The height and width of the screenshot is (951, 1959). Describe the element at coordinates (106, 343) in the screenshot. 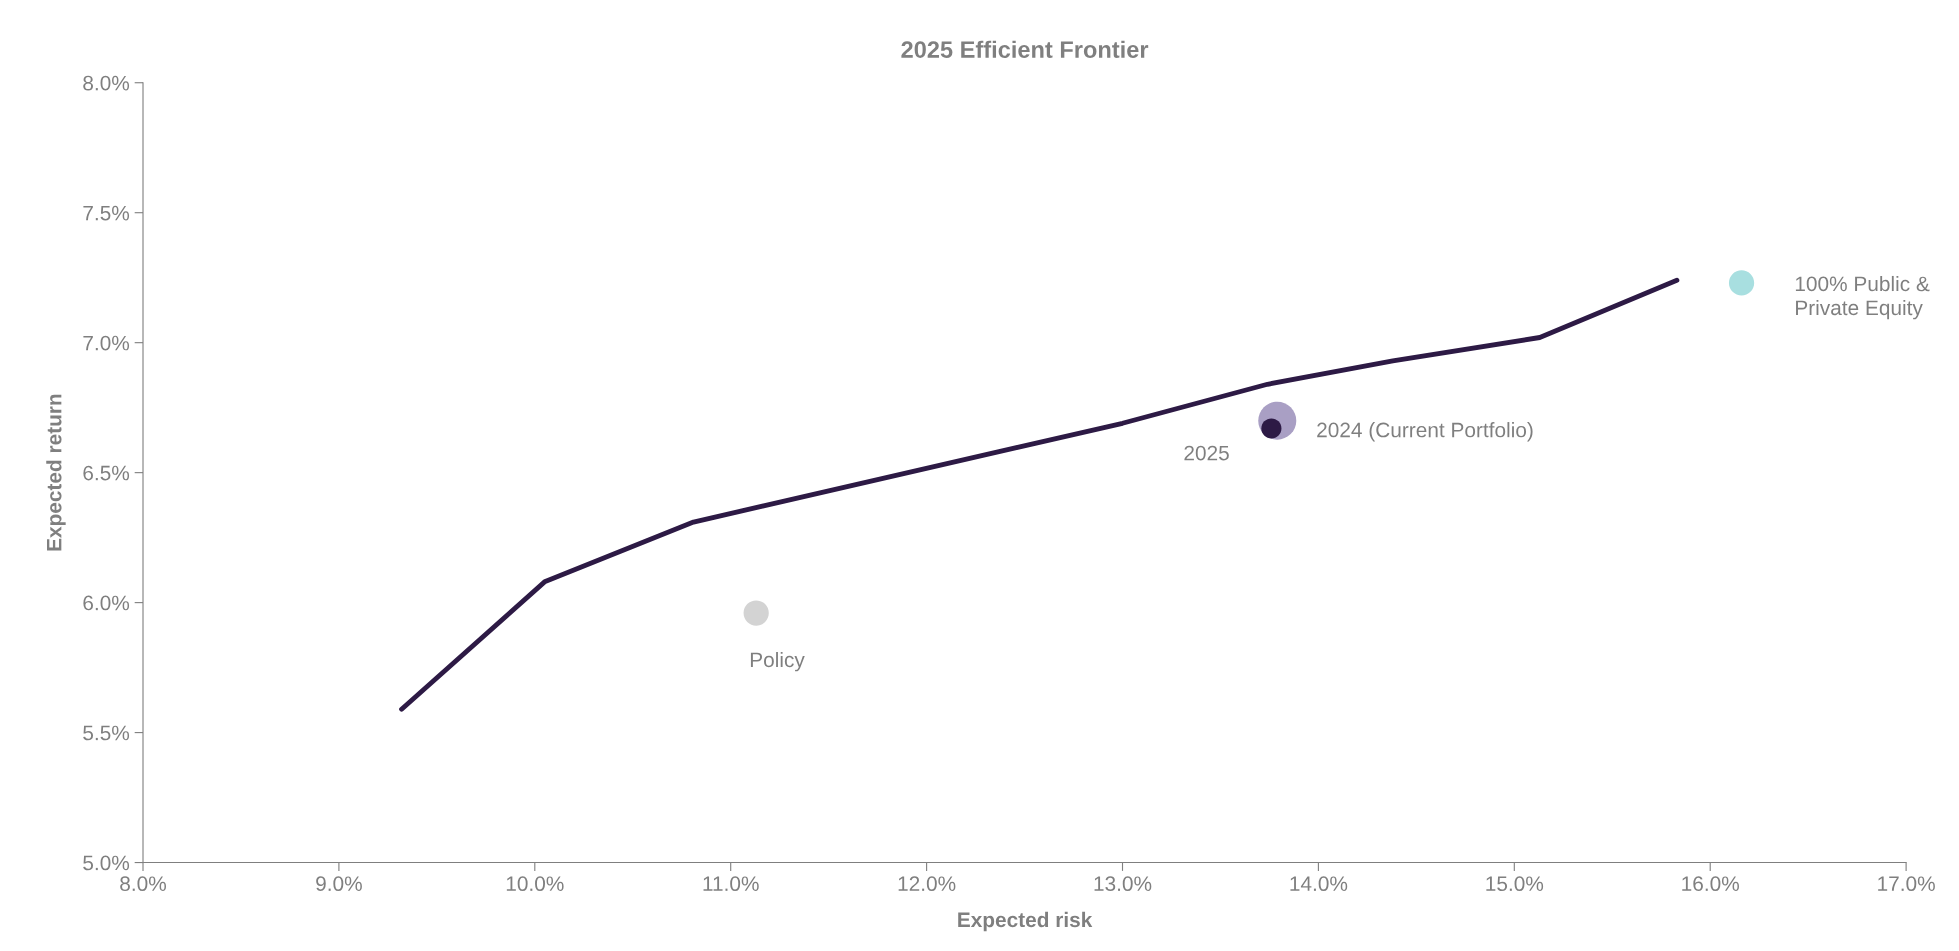

I see `y-tick-label: 7.0%` at that location.